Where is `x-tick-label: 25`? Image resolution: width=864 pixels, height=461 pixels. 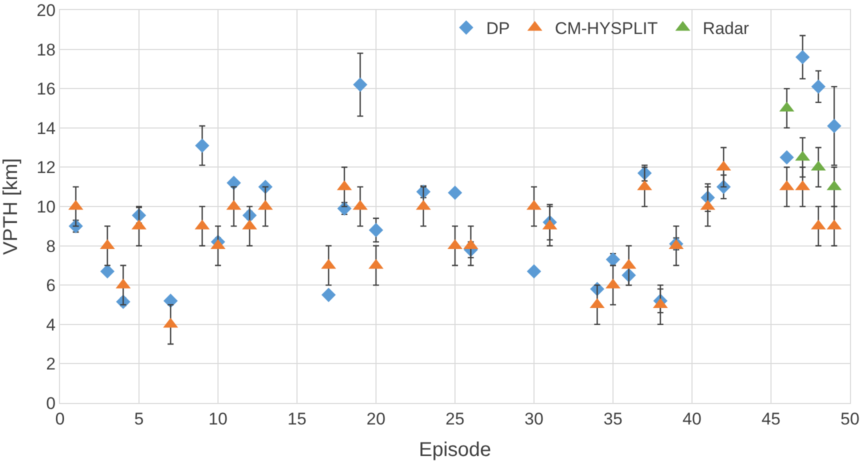
x-tick-label: 25 is located at coordinates (455, 418).